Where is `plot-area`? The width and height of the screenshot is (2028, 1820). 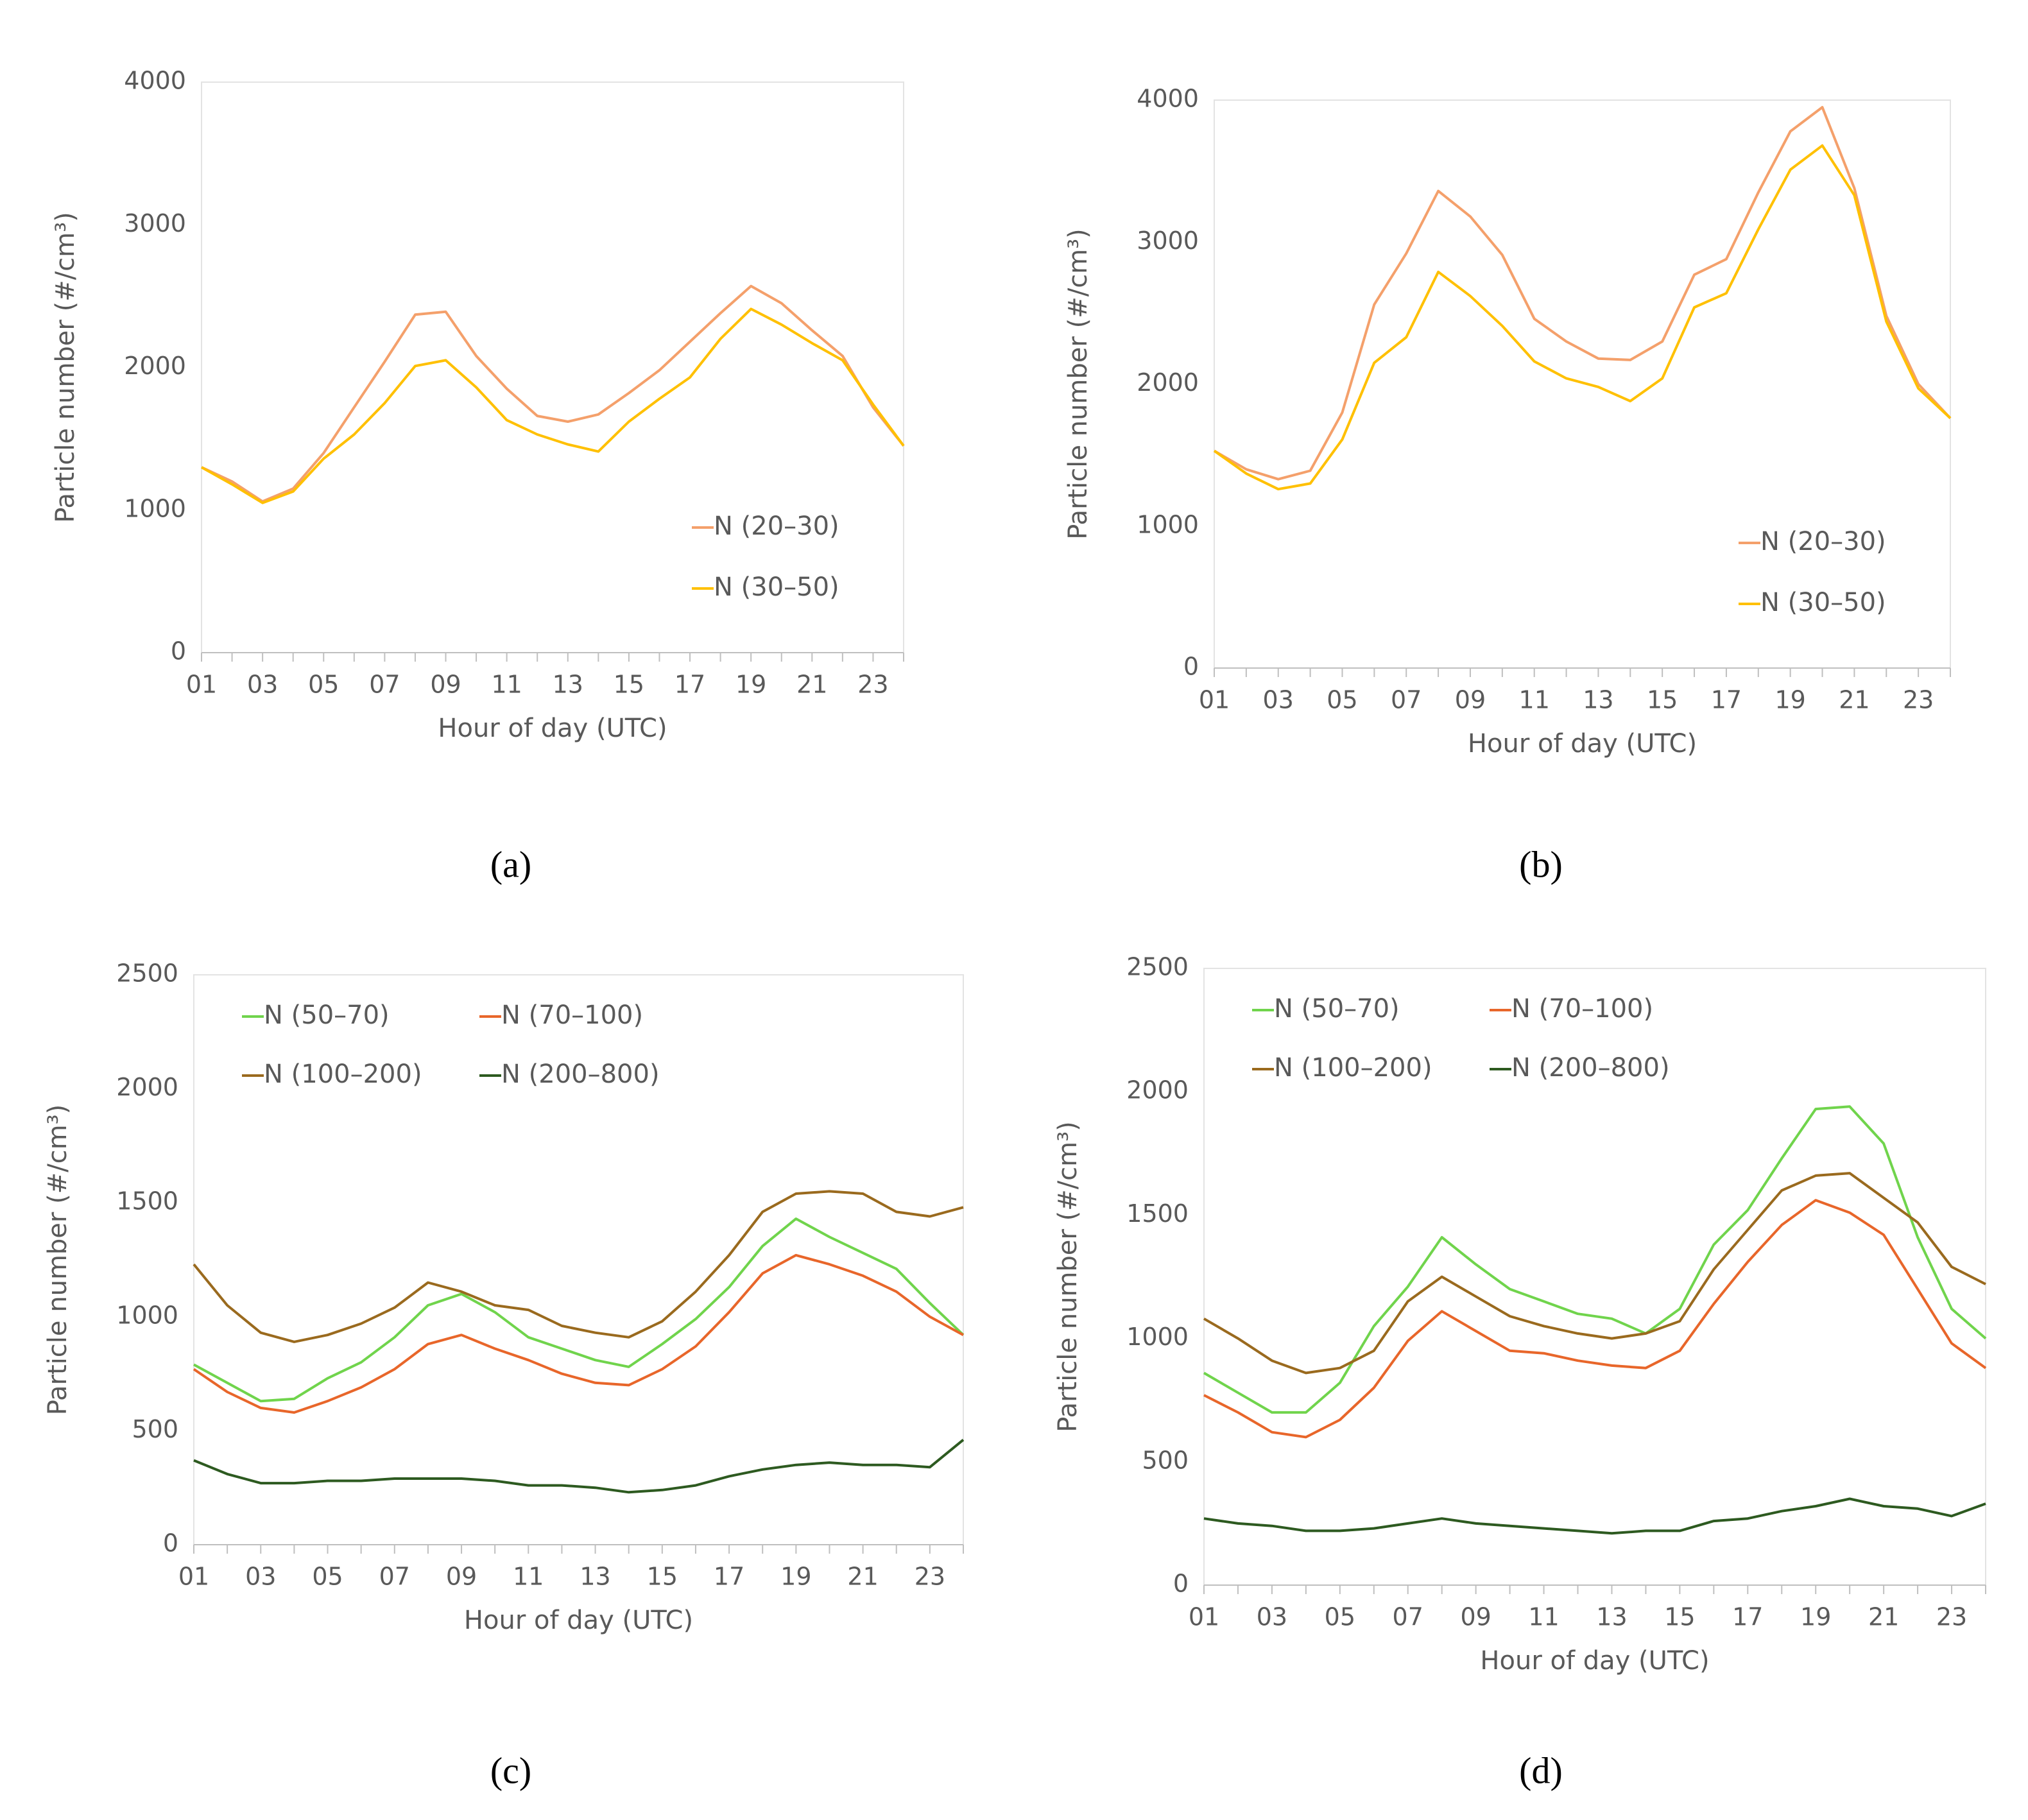 plot-area is located at coordinates (552, 367).